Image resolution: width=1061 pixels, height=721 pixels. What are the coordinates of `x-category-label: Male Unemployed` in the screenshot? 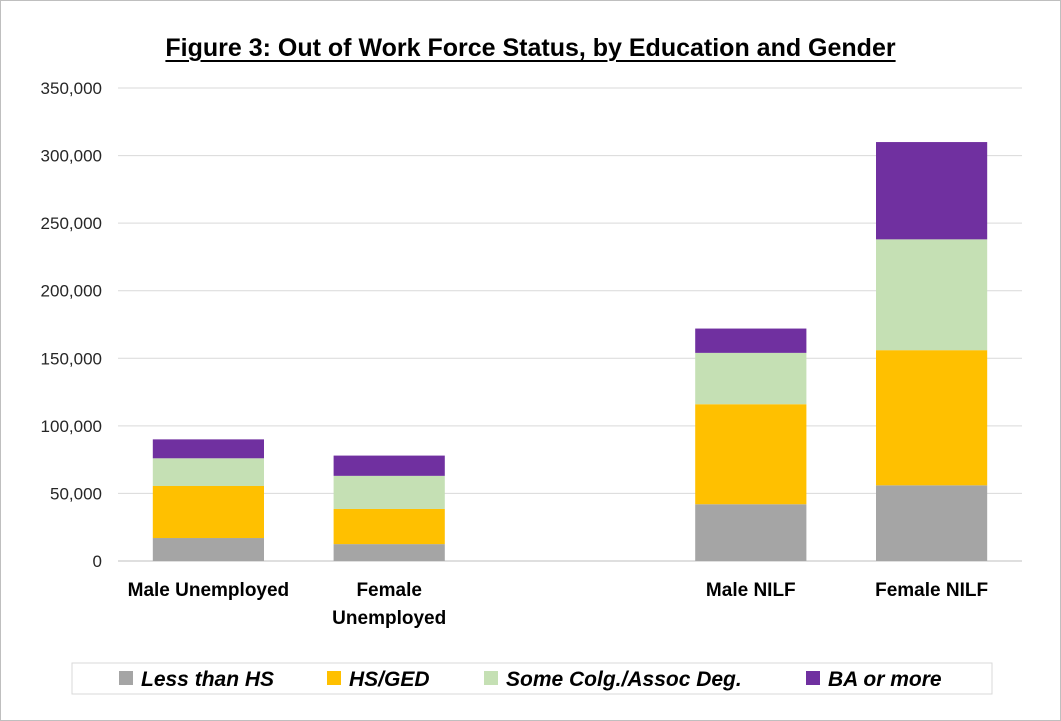 It's located at (209, 590).